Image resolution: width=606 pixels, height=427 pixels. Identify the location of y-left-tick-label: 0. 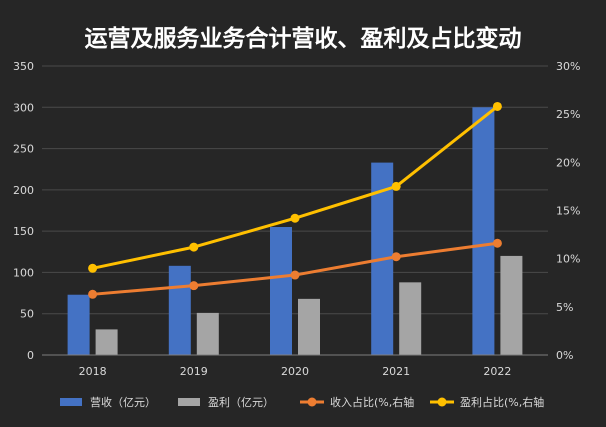
(30, 355).